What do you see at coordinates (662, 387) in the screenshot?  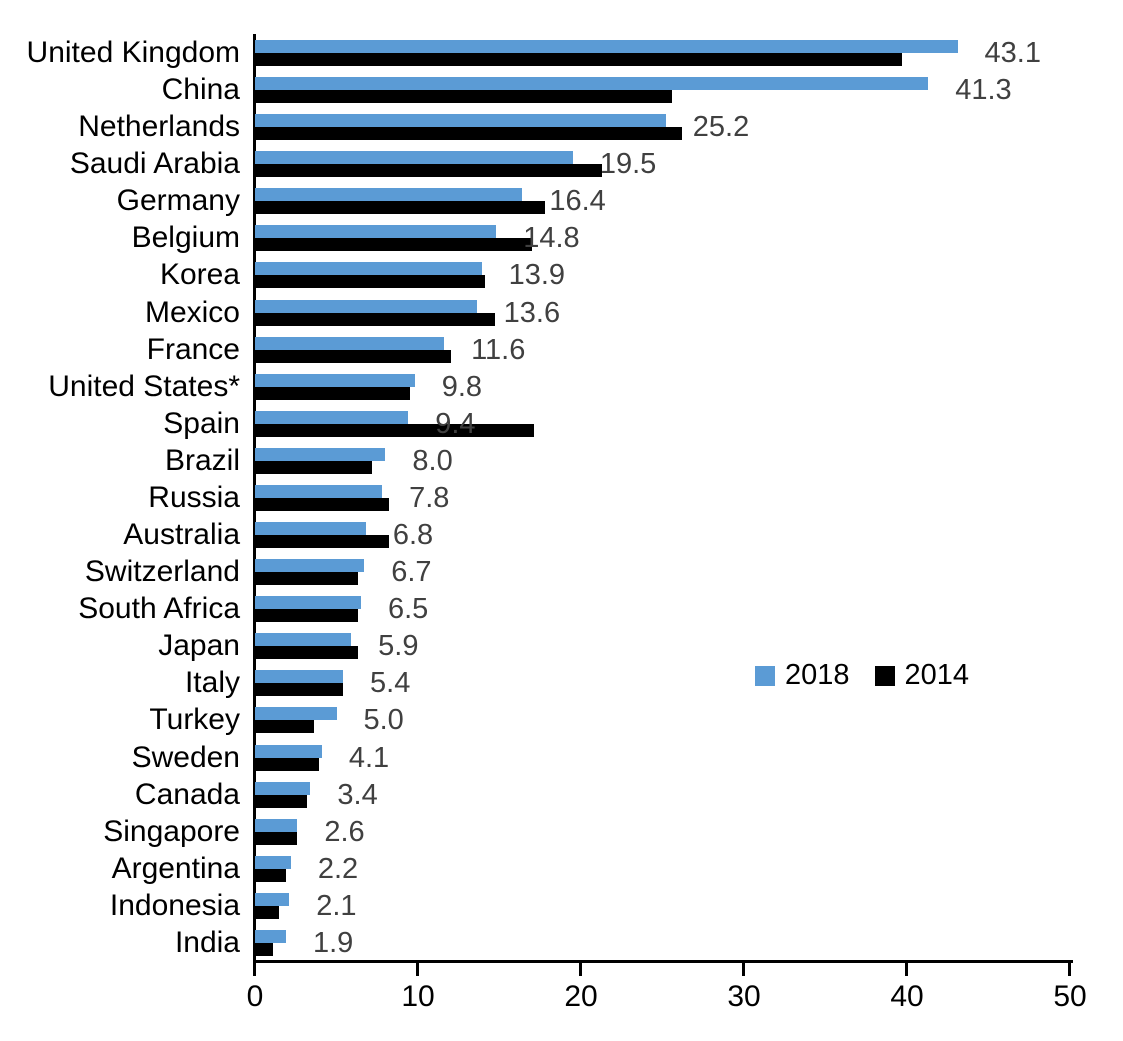 I see `bar-row: 9.8` at bounding box center [662, 387].